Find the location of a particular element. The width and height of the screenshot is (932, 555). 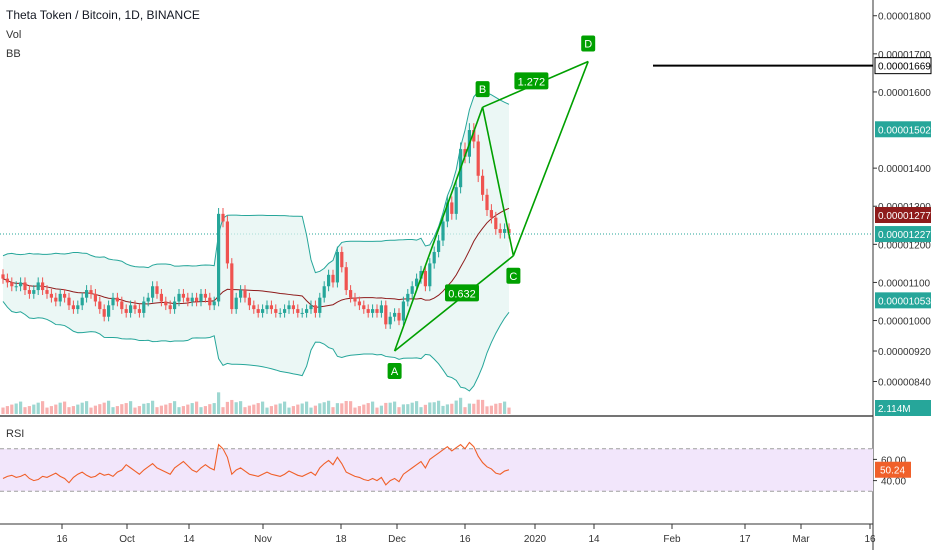

pattern-point-d-label: D is located at coordinates (588, 44).